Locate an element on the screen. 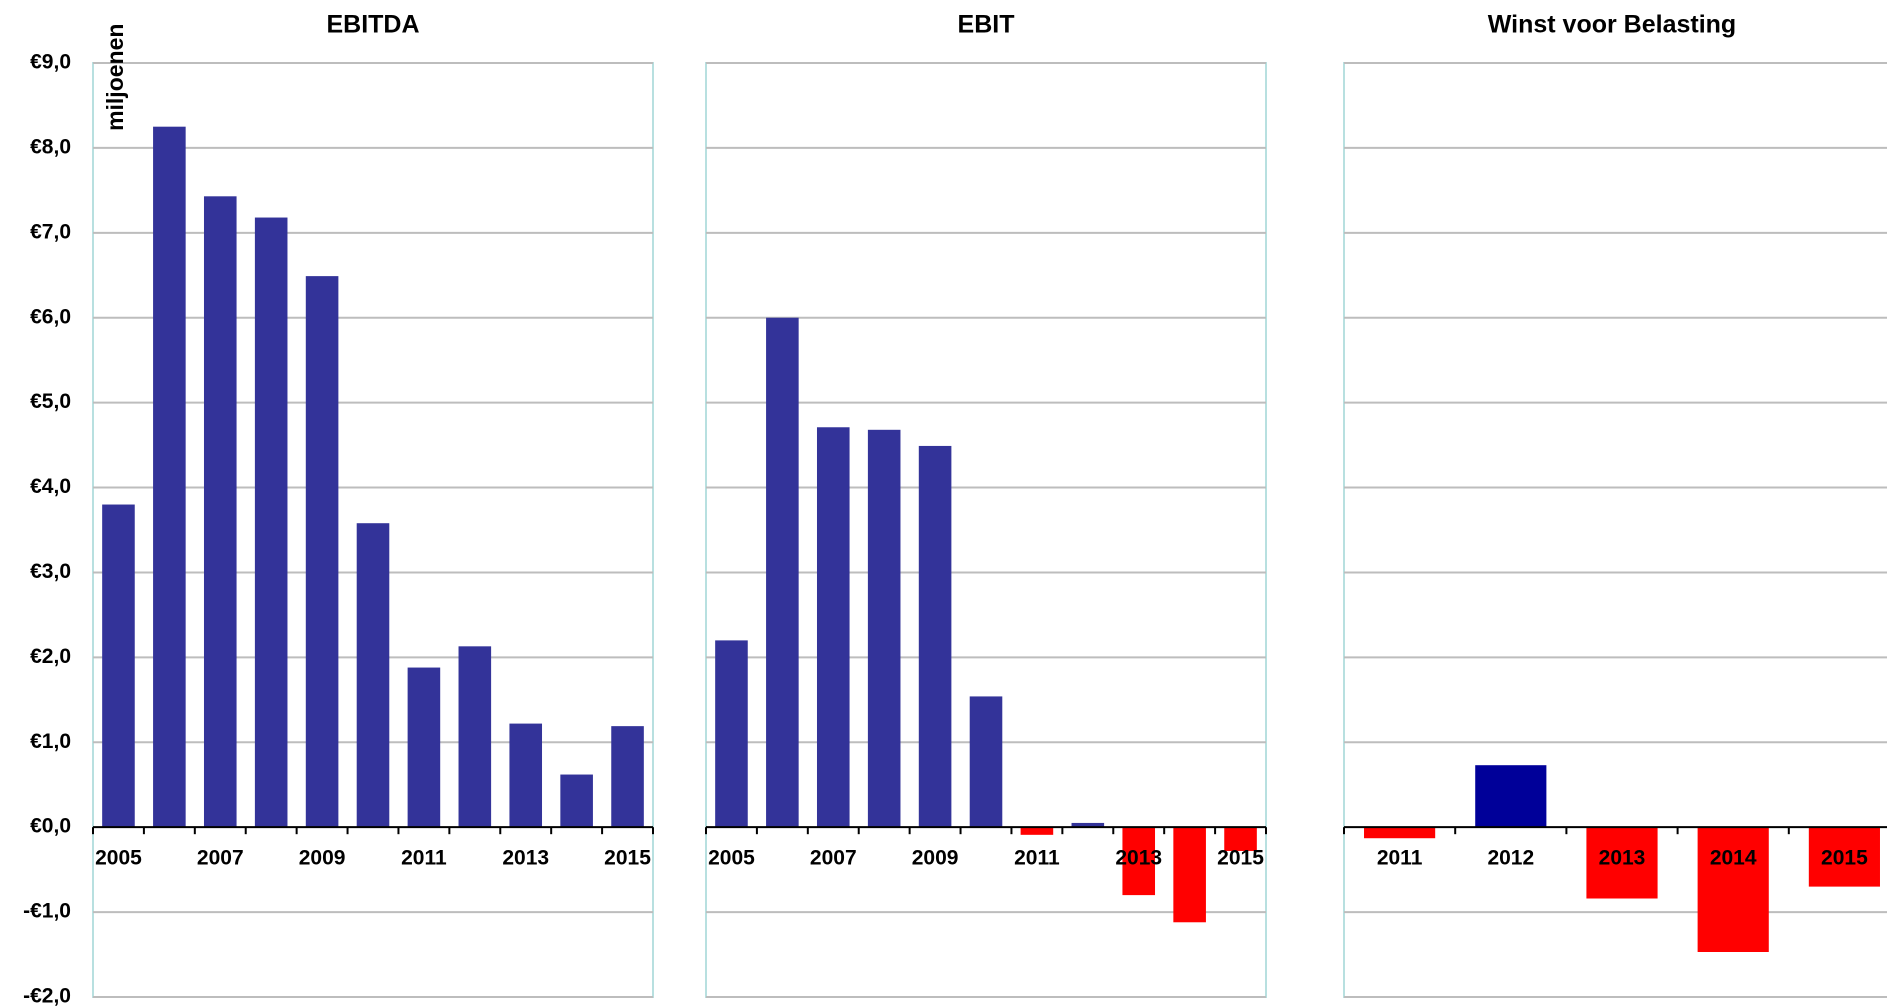  y-tick-label: €3,0 is located at coordinates (50, 571).